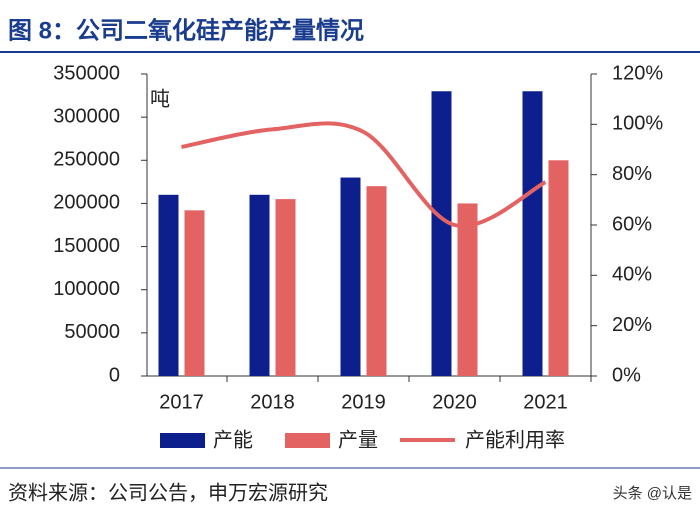  What do you see at coordinates (632, 174) in the screenshot?
I see `y2-tick-label: 80%` at bounding box center [632, 174].